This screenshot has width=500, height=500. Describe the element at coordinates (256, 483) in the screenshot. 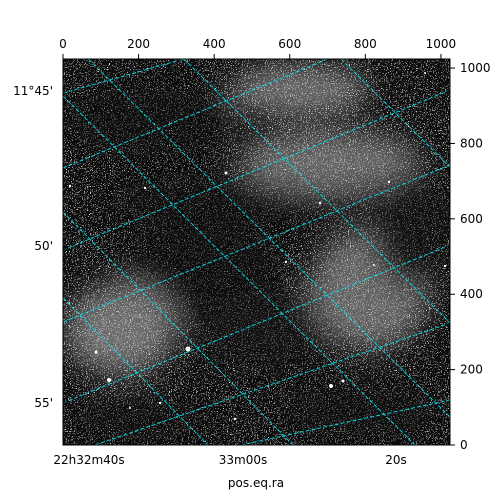

I see `x-axis-title: pos.eq.ra` at that location.